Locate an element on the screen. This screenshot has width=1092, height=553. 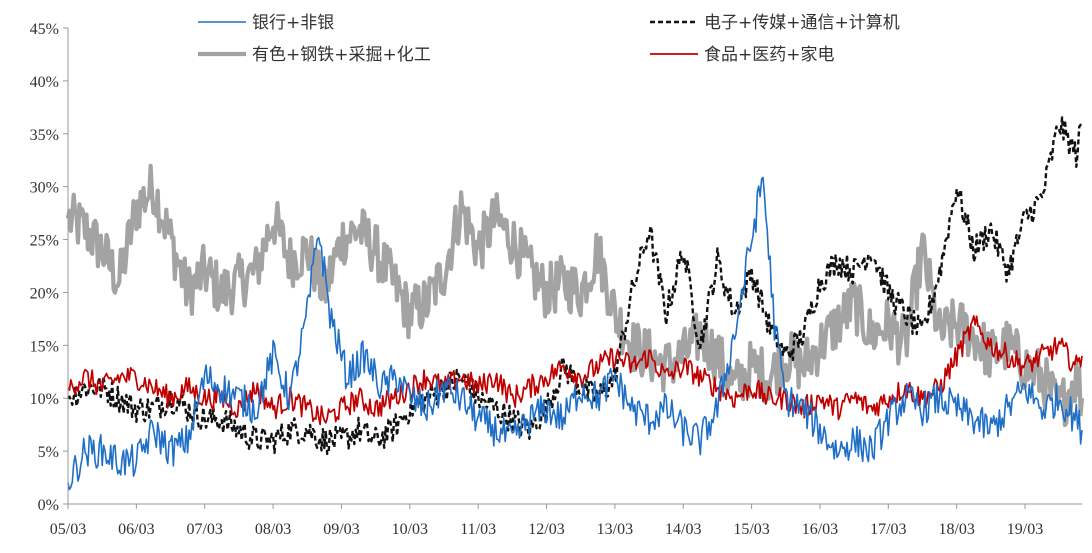
y-tick-label: 5% is located at coordinates (48, 452).